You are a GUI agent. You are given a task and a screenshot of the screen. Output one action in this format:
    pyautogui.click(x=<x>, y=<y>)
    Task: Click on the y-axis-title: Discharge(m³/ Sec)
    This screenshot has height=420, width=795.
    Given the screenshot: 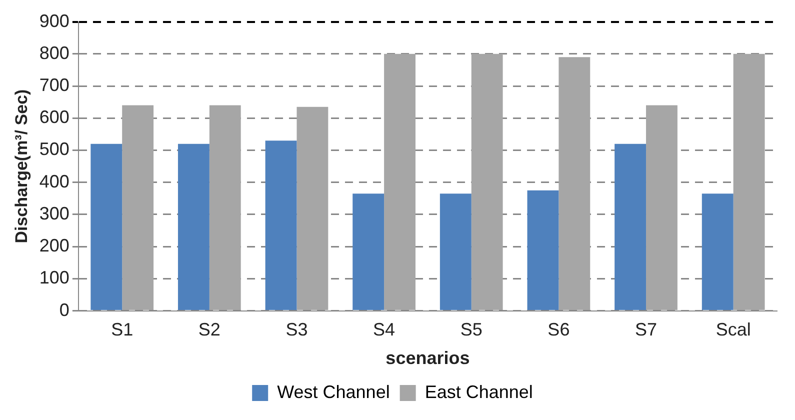 What is the action you would take?
    pyautogui.click(x=21, y=166)
    